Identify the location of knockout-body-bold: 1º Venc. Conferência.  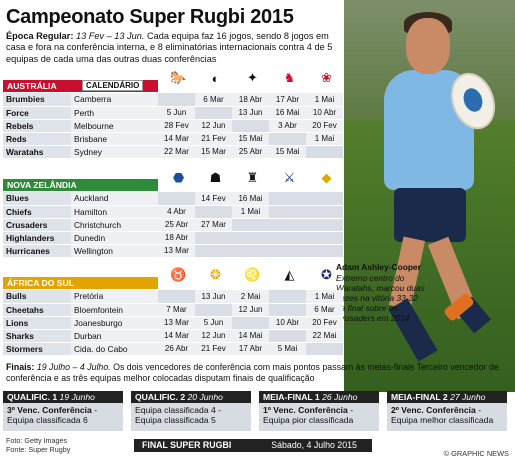
(305, 410).